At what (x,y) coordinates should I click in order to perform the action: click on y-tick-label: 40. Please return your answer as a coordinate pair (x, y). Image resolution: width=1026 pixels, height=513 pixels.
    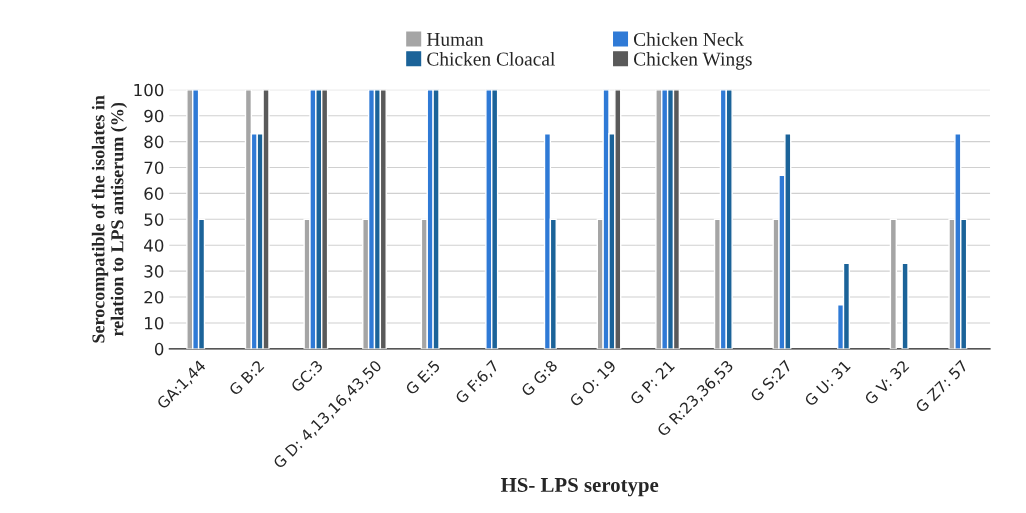
    Looking at the image, I should click on (154, 245).